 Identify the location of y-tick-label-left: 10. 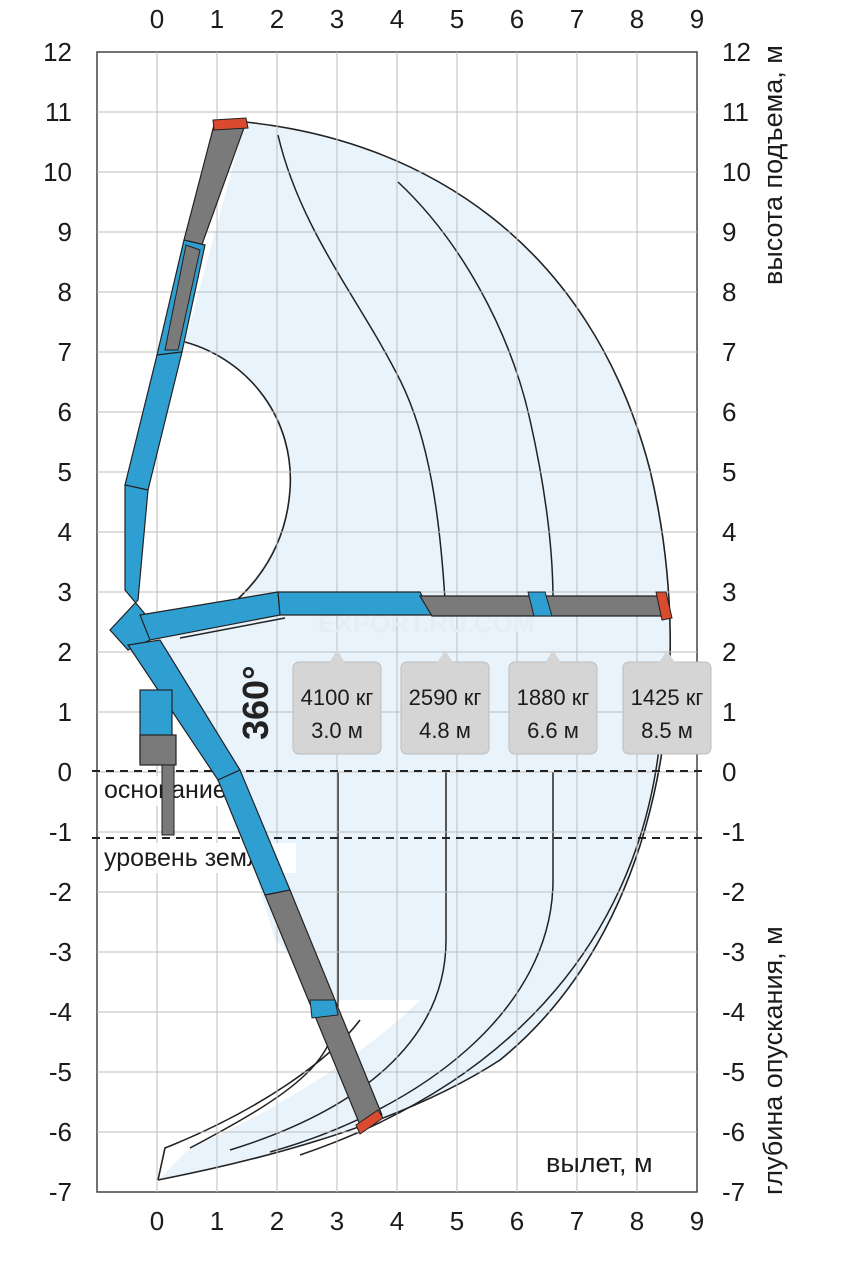
(57, 172).